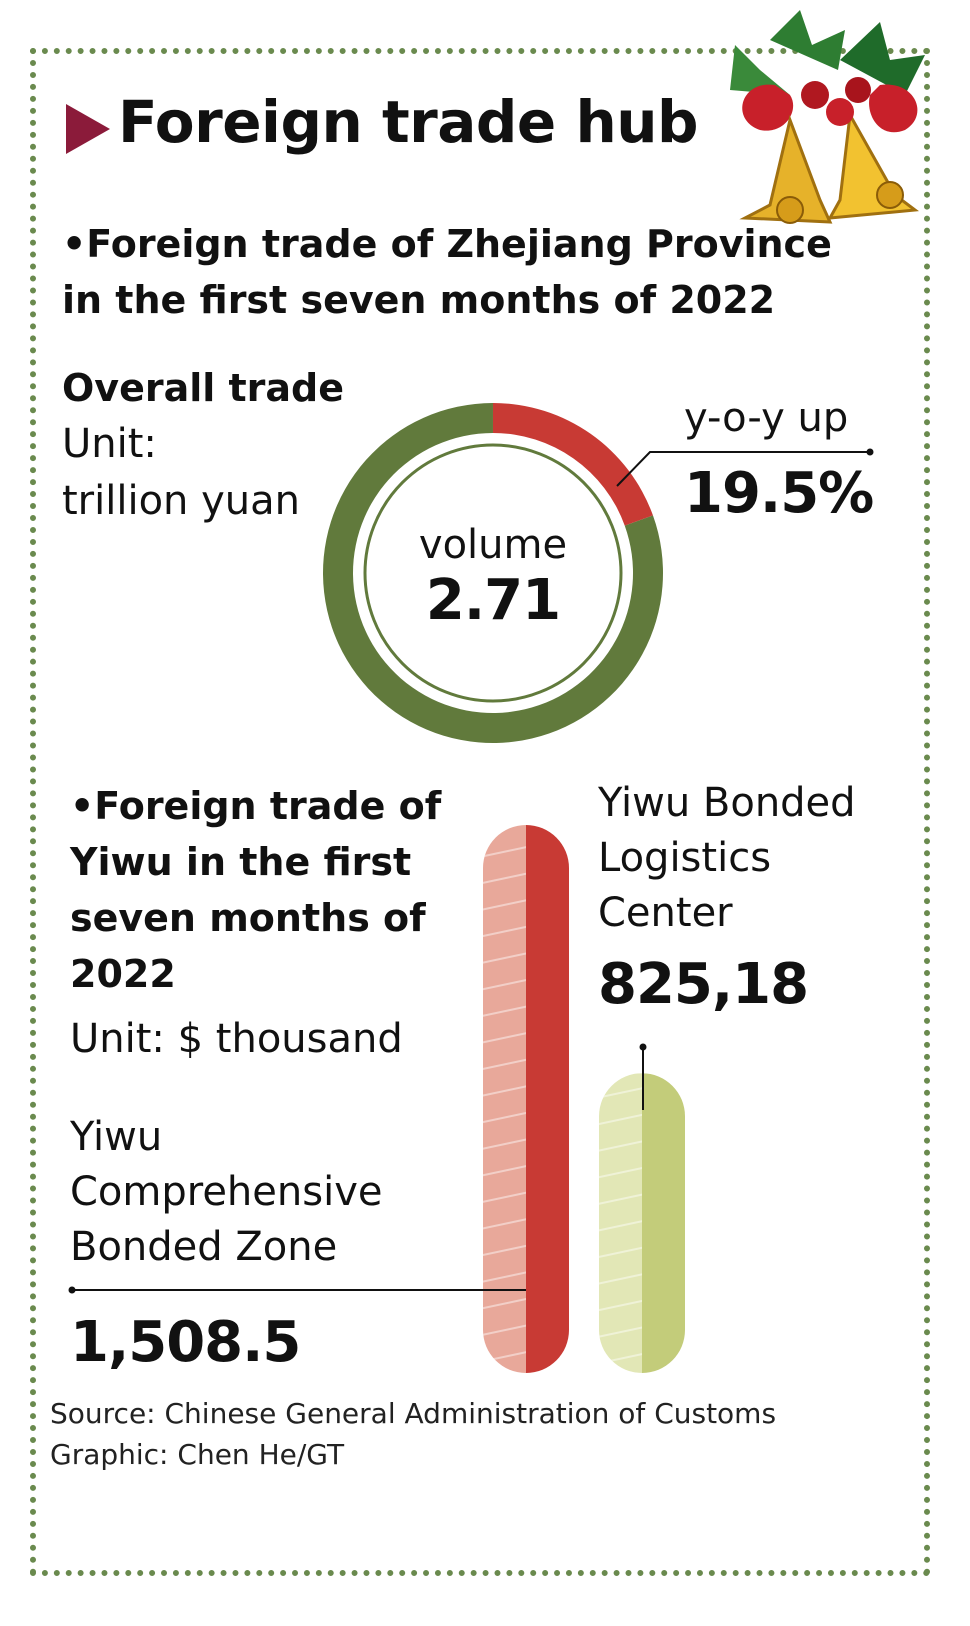 The width and height of the screenshot is (970, 1626). I want to click on section2-heading-line2: Yiwu in the first, so click(241, 862).